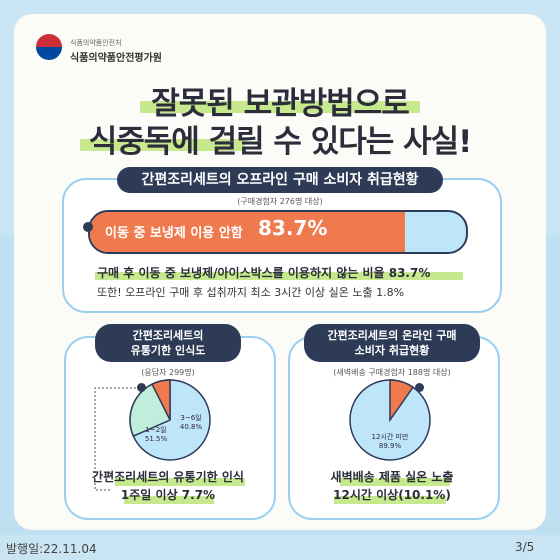  I want to click on headline-line-1: 잘못된 보관방법으로, so click(280, 104).